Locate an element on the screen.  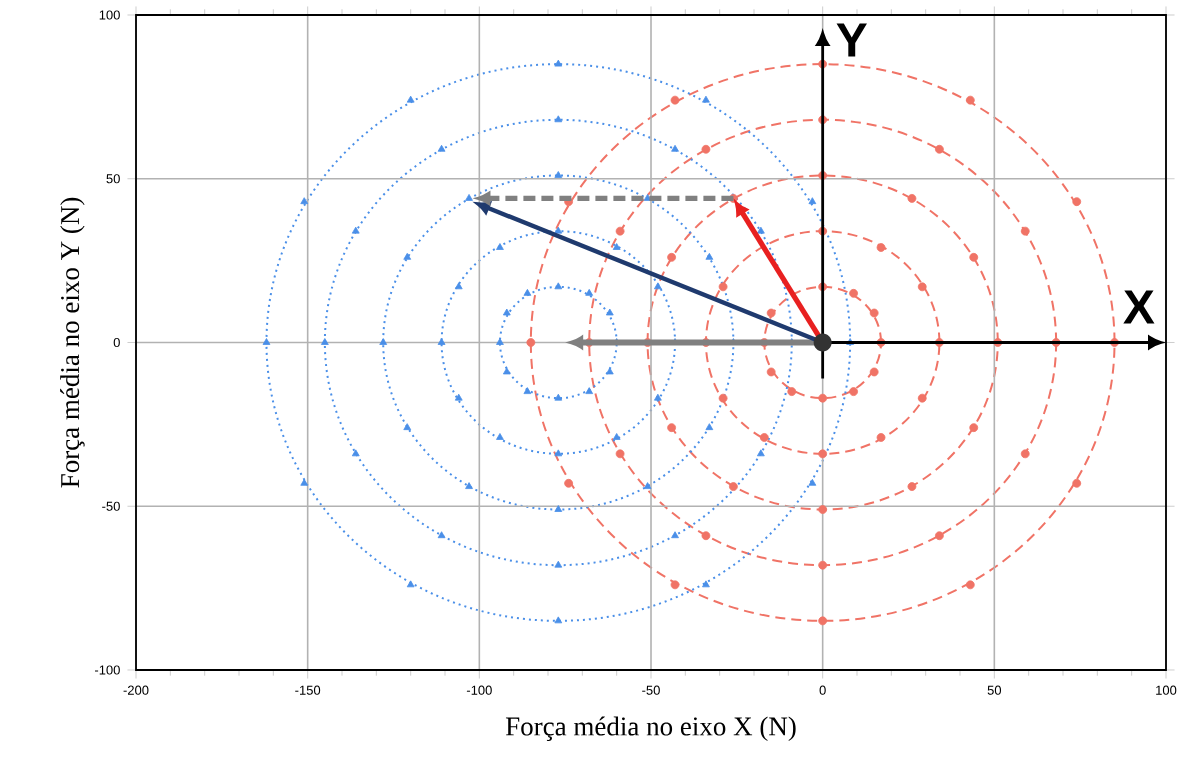
annotation: Y is located at coordinates (851, 40).